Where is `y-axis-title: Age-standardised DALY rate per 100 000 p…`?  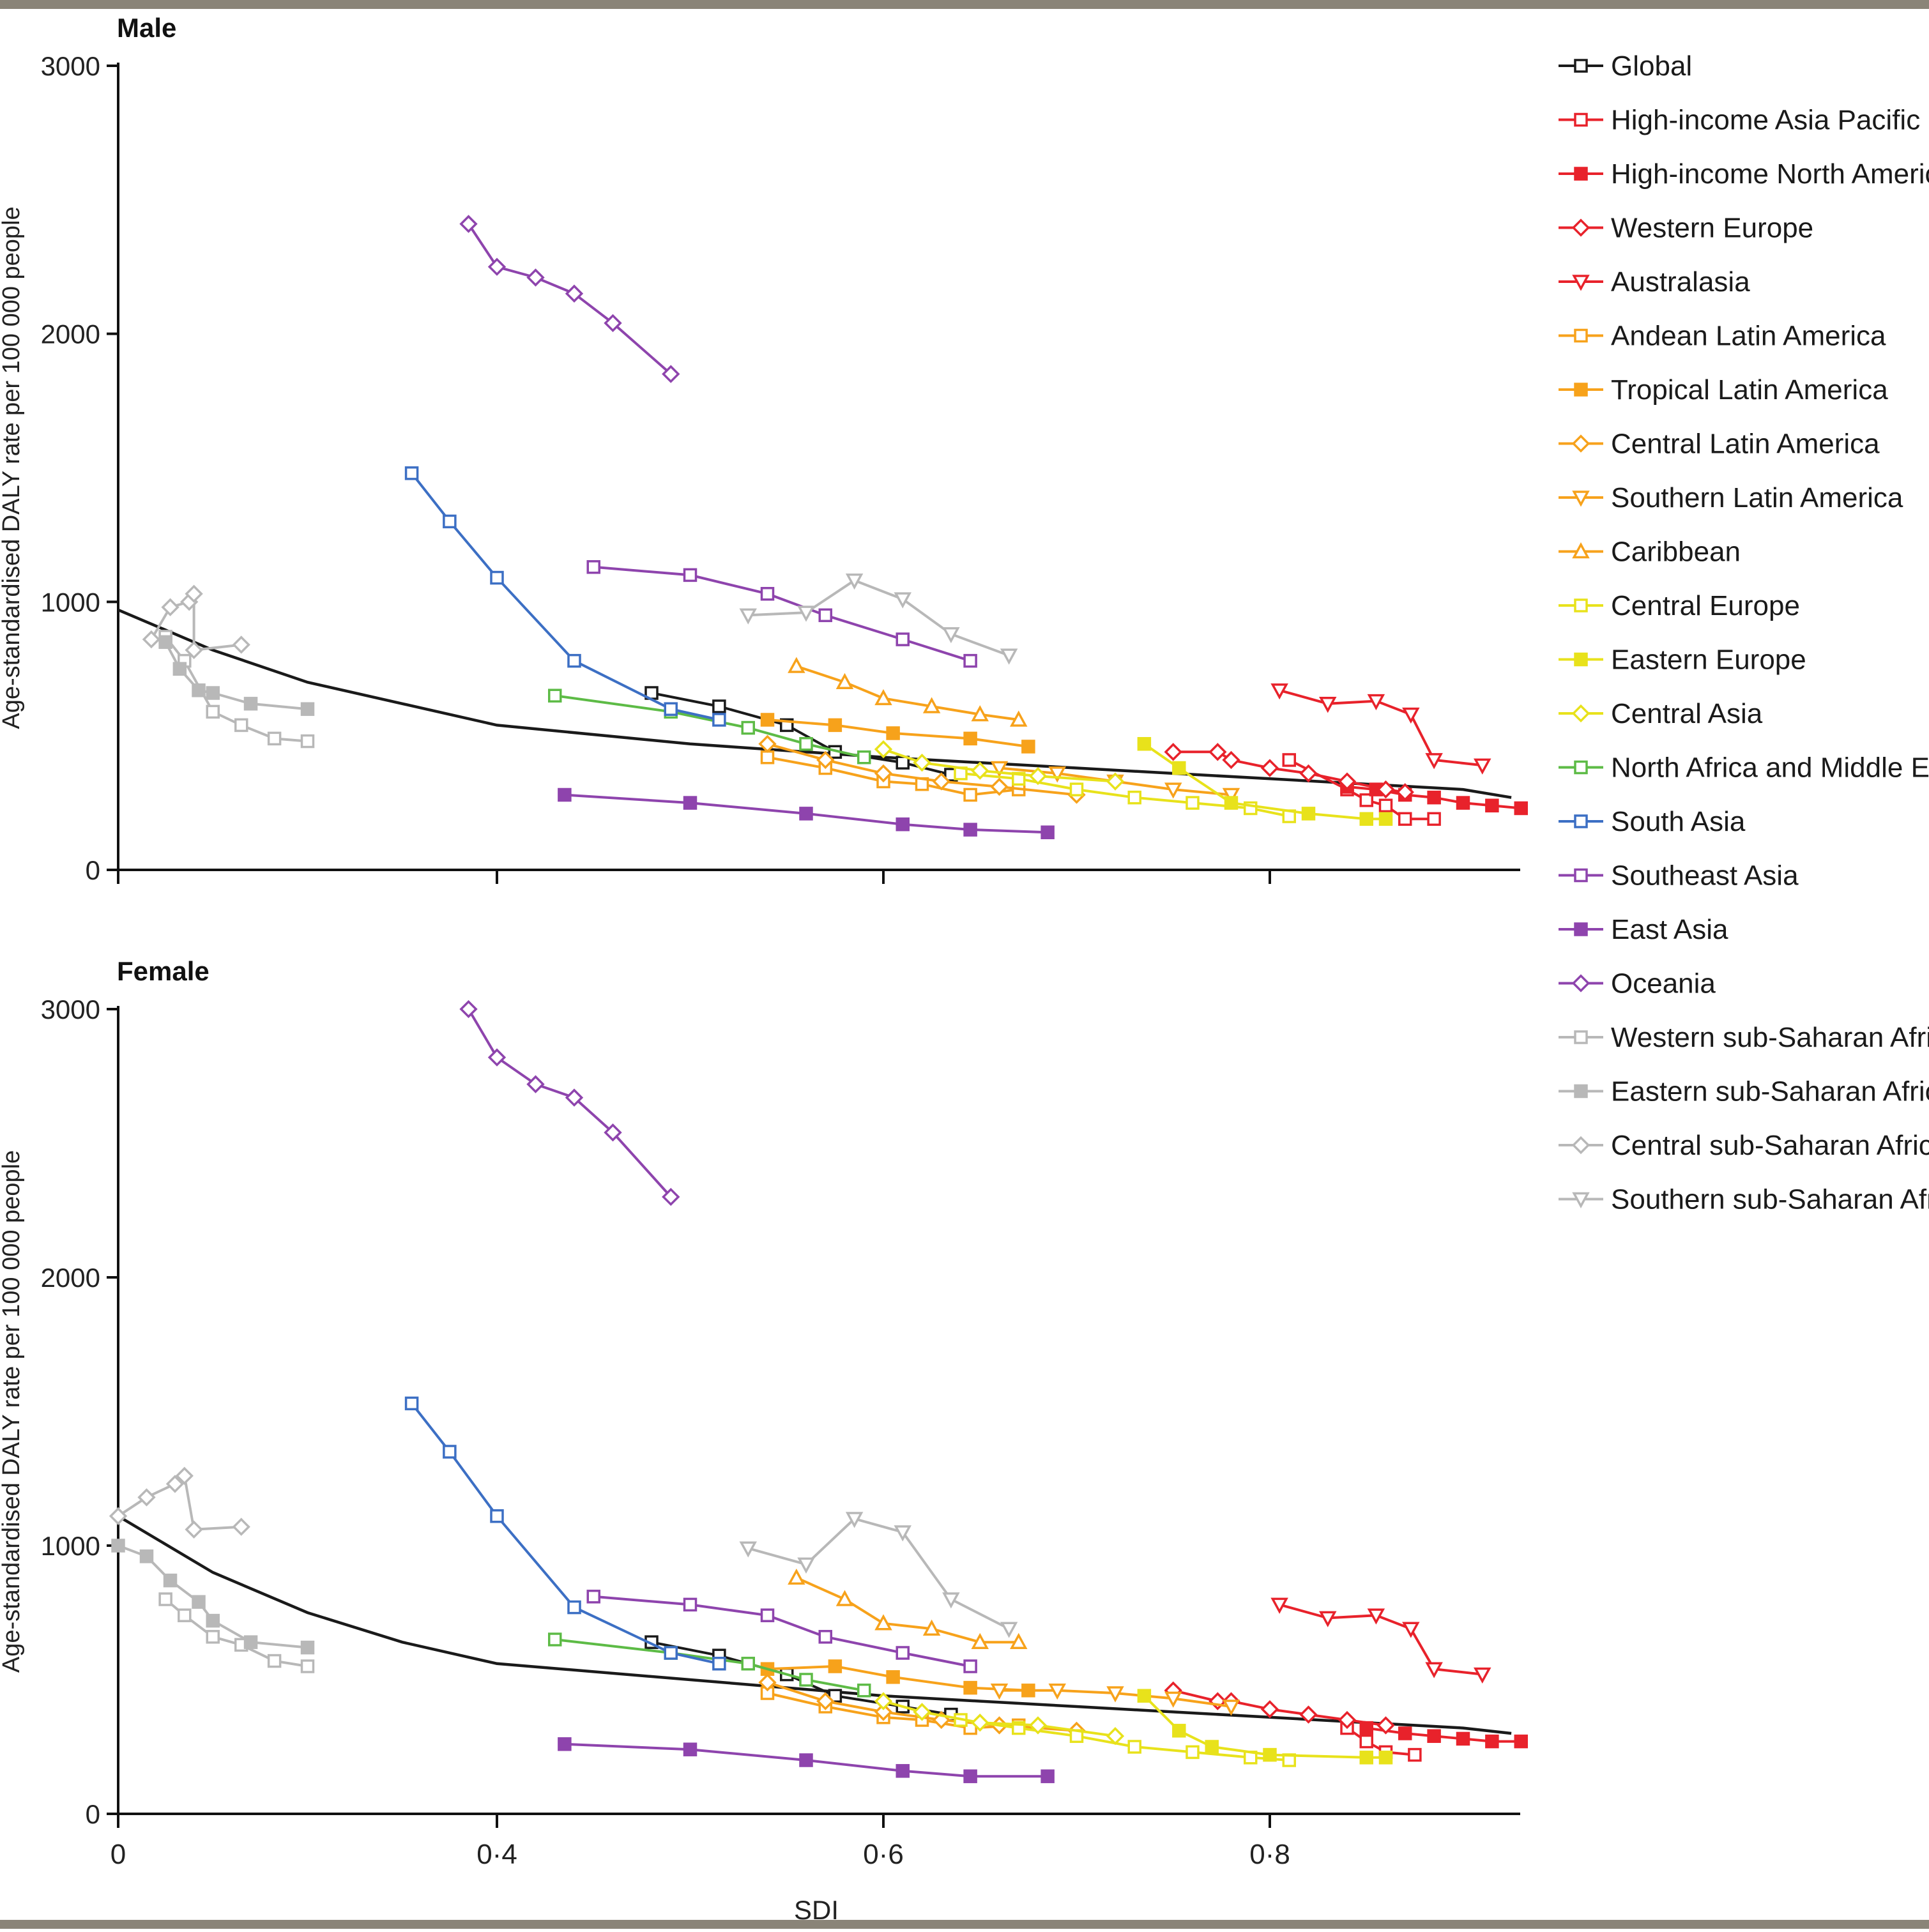 y-axis-title: Age-standardised DALY rate per 100 000 p… is located at coordinates (12, 1411).